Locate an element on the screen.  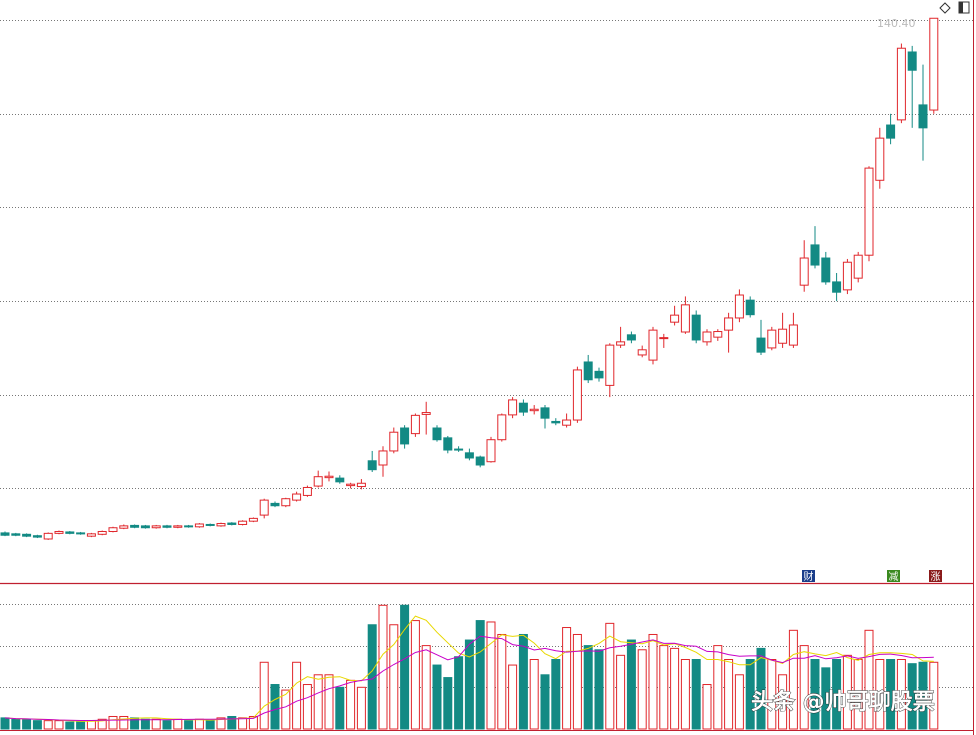
box-icon-fill is located at coordinates (961, 7).